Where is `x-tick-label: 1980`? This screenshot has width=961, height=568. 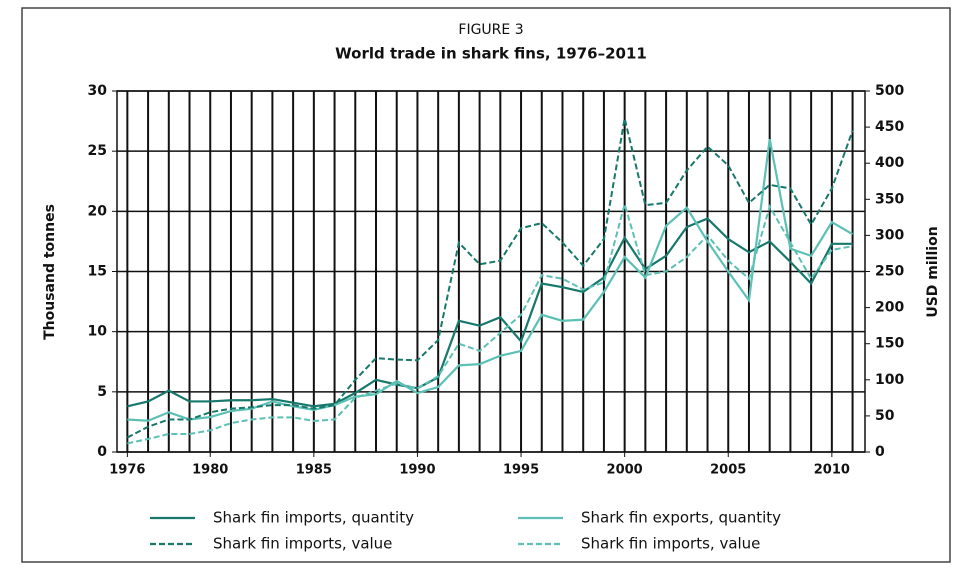 x-tick-label: 1980 is located at coordinates (210, 470).